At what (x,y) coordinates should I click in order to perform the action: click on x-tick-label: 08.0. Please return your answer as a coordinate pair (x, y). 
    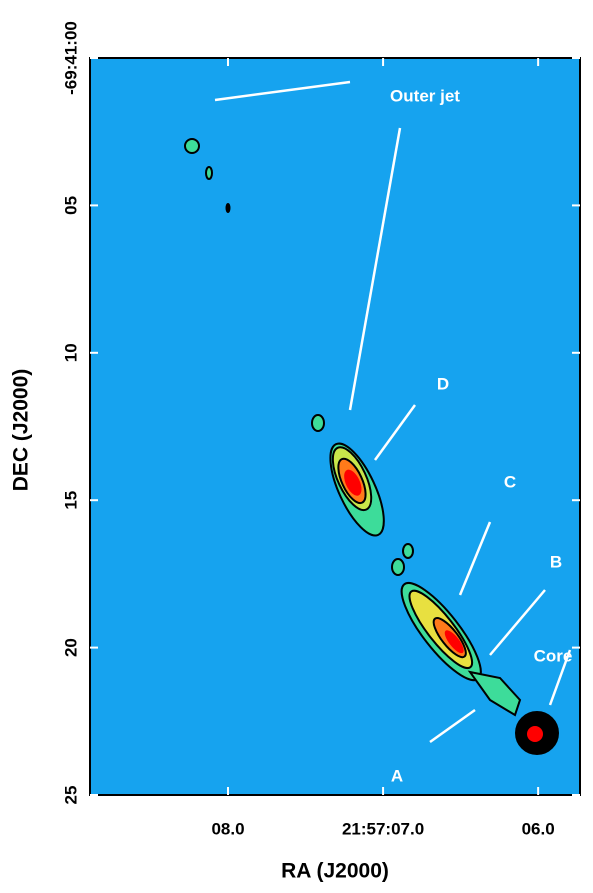
    Looking at the image, I should click on (227, 828).